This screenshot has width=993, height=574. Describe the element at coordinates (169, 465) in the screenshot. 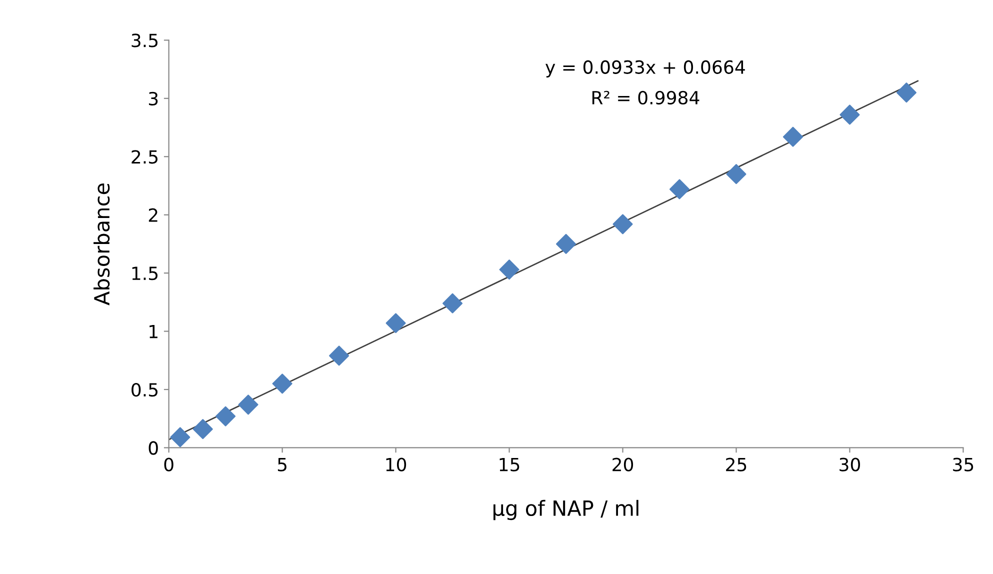

I see `x-tick-label: 0` at that location.